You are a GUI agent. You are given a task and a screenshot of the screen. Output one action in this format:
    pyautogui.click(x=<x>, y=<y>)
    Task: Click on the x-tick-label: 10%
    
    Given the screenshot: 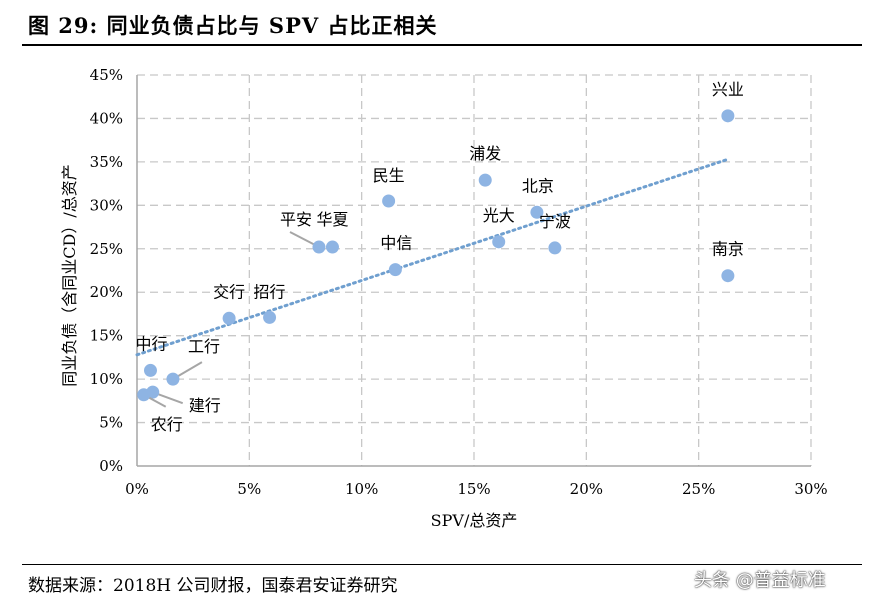 What is the action you would take?
    pyautogui.click(x=361, y=489)
    